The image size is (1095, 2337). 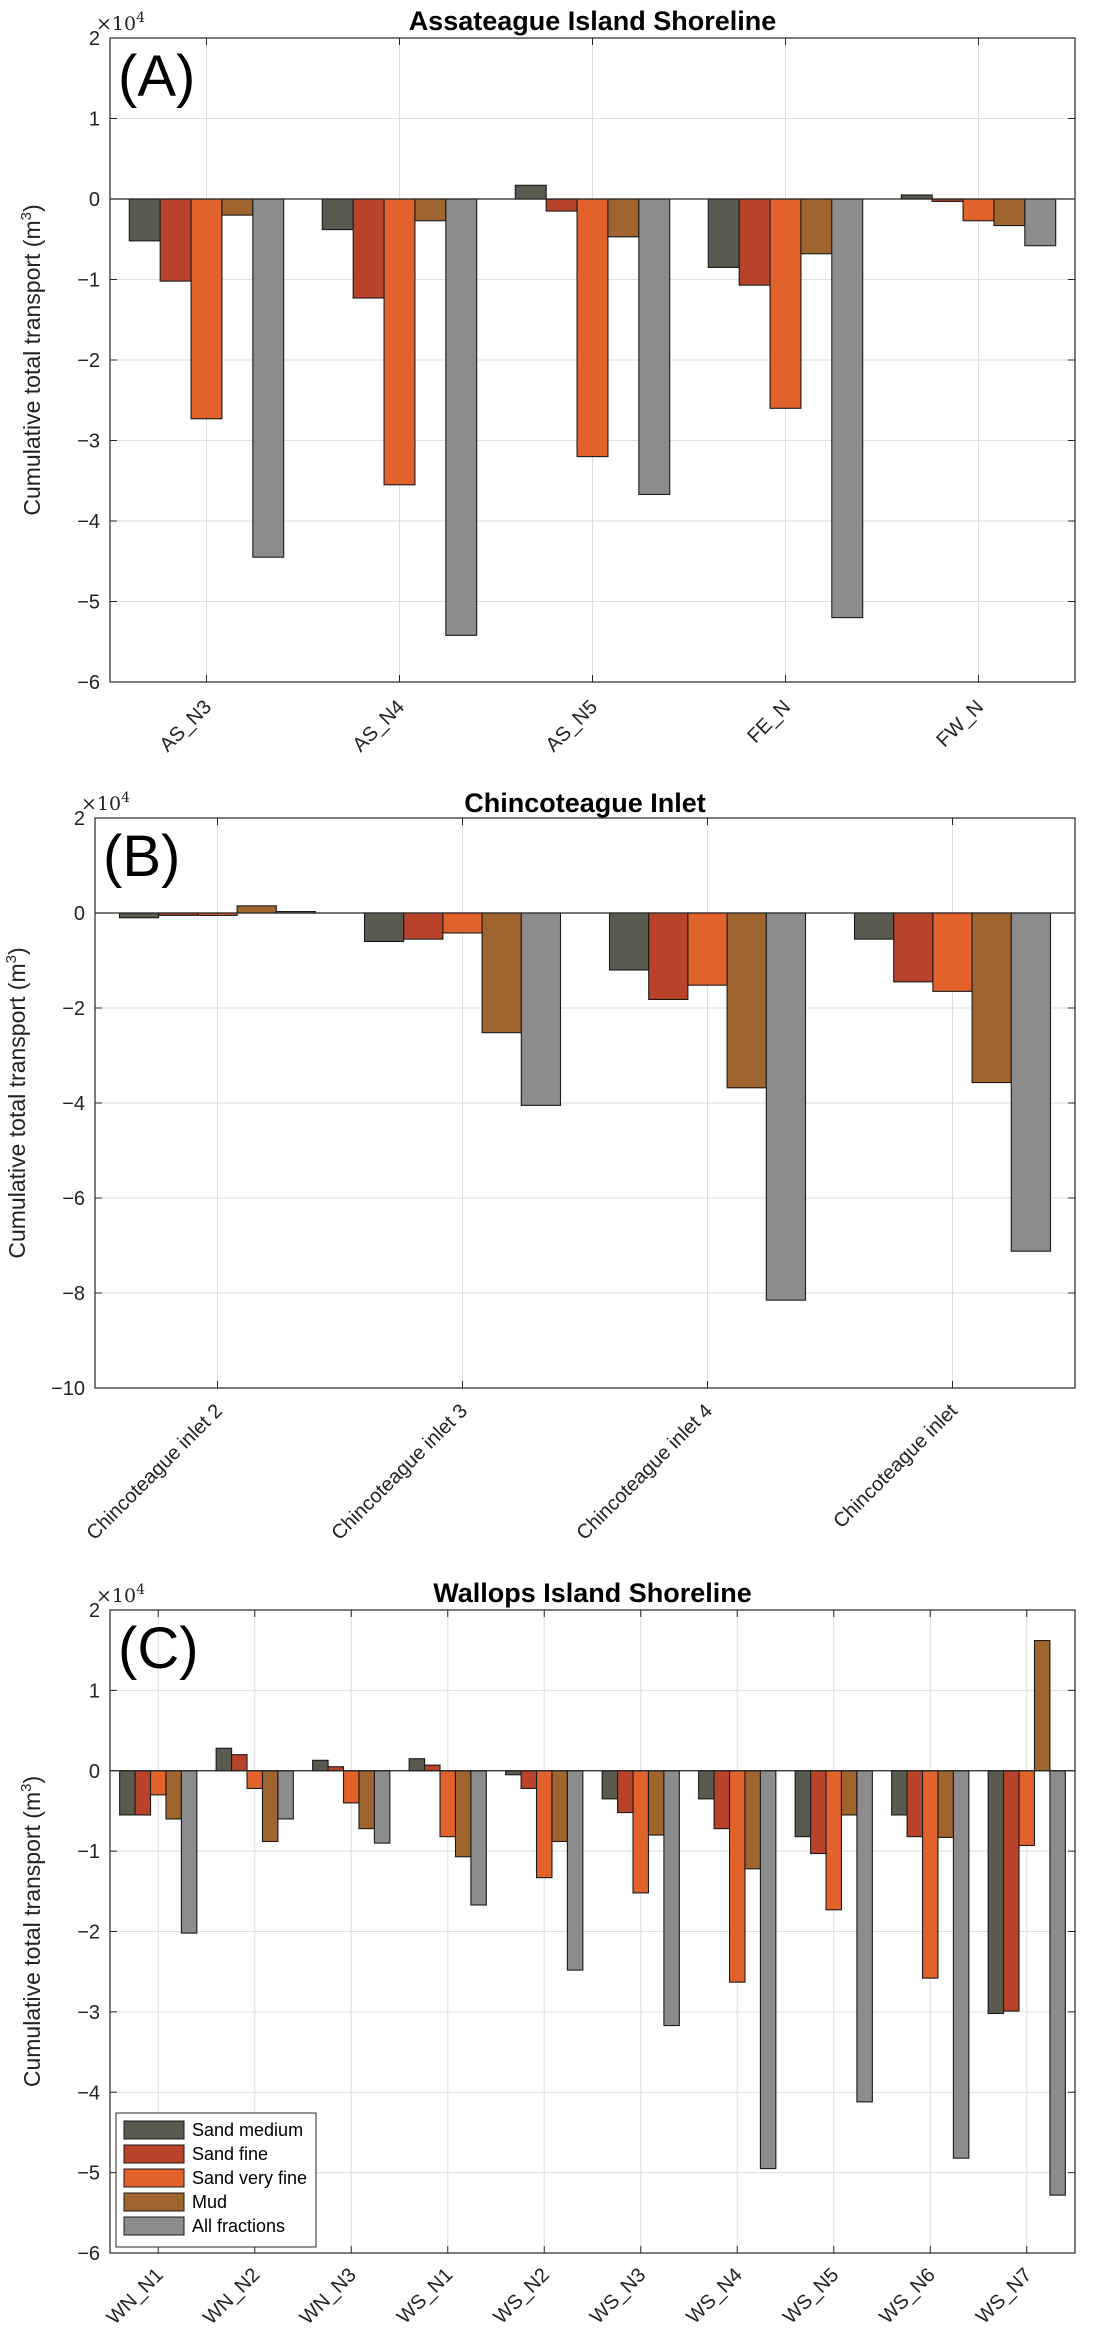 What do you see at coordinates (94, 1691) in the screenshot?
I see `y-tick-label: 1` at bounding box center [94, 1691].